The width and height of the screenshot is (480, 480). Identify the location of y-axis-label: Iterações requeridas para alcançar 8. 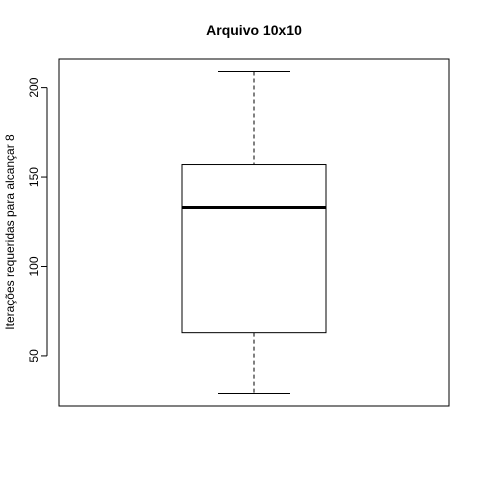
(10, 232).